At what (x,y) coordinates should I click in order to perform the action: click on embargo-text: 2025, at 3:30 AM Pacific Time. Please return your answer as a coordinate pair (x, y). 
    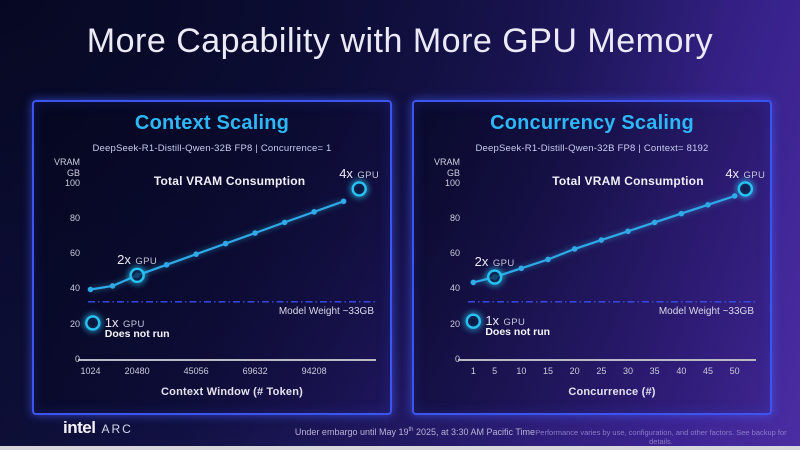
    Looking at the image, I should click on (474, 432).